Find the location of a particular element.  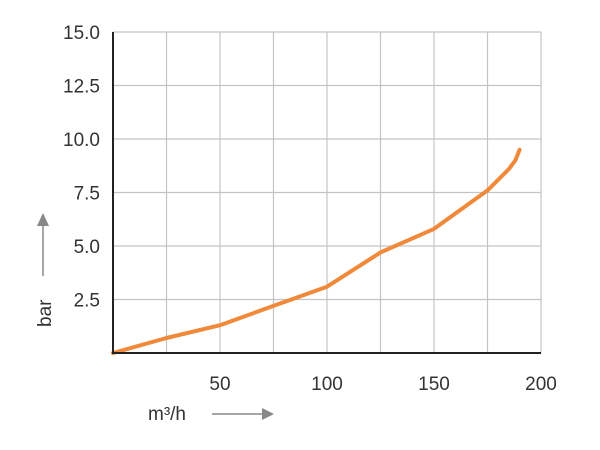

y-axis-arrow is located at coordinates (43, 244).